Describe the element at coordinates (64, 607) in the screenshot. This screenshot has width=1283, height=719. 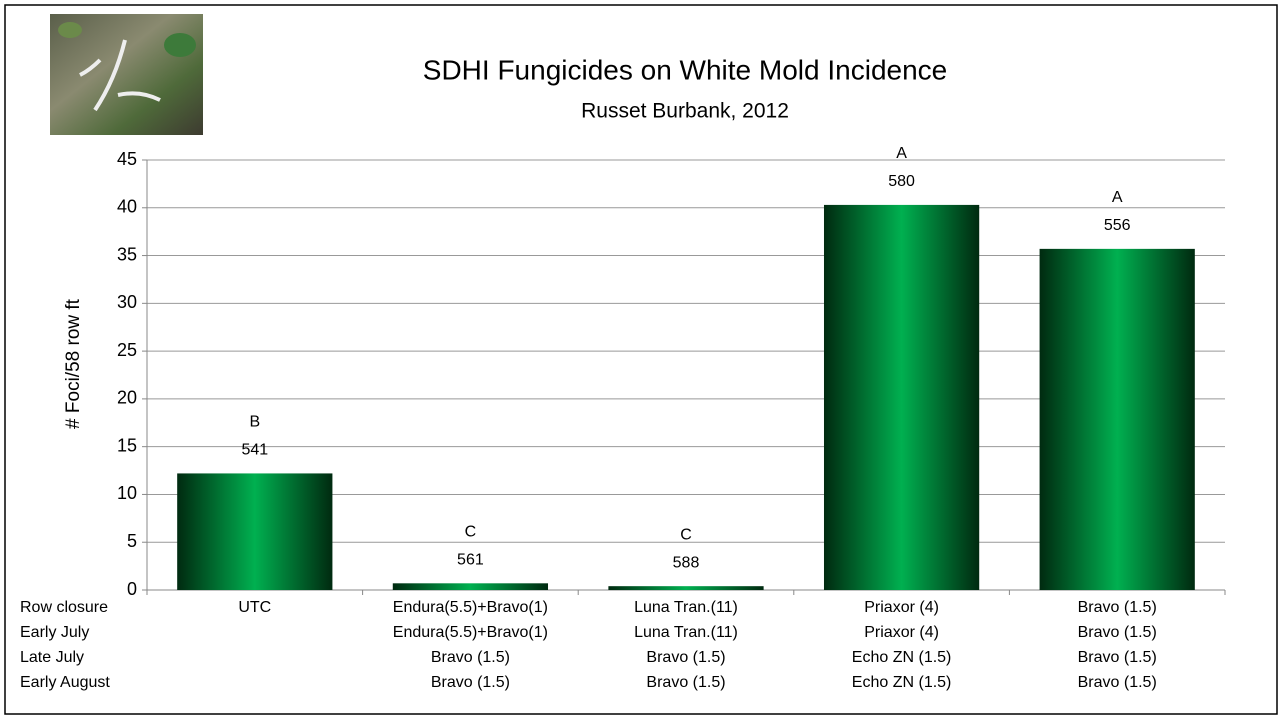
I see `row-label: Row closure` at that location.